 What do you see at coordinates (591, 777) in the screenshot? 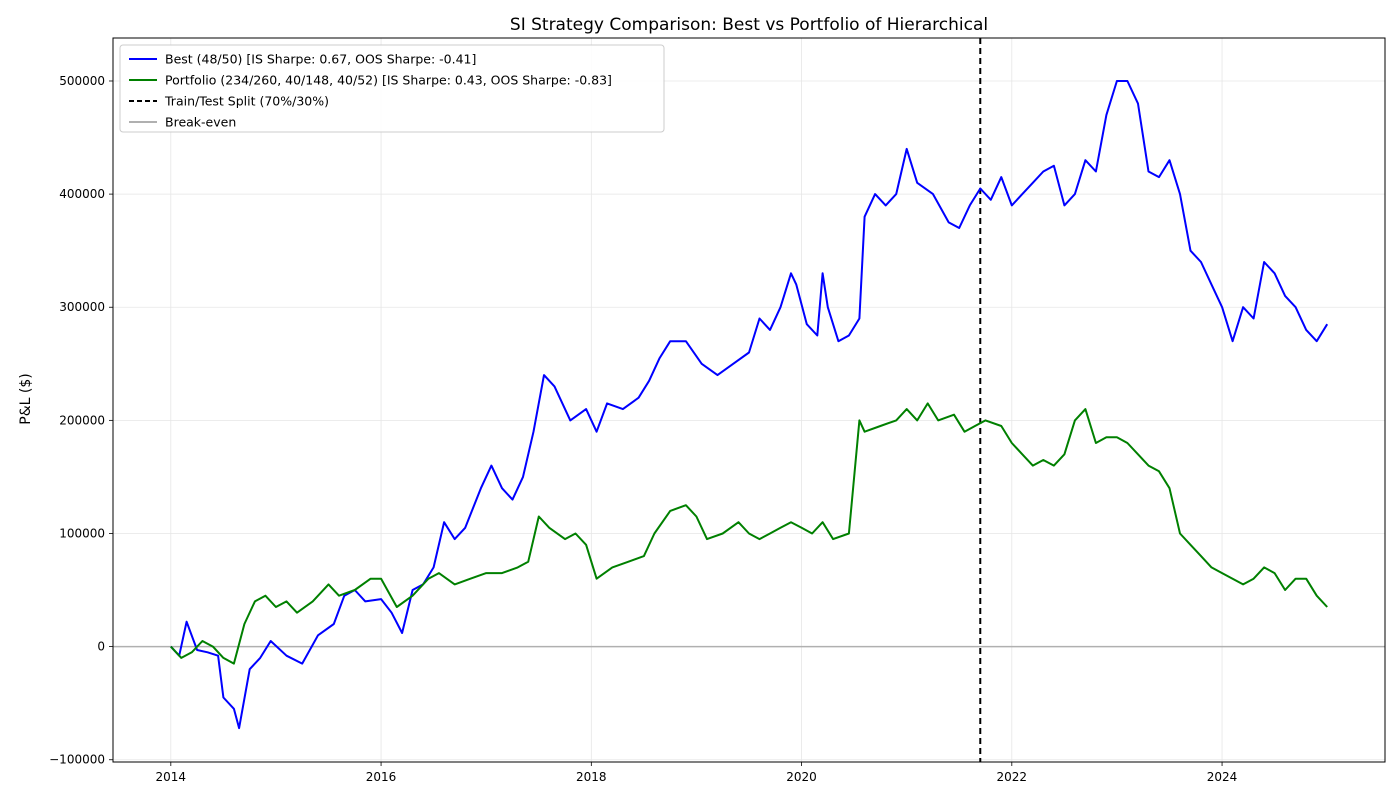
I see `x-tick-label: 2018` at bounding box center [591, 777].